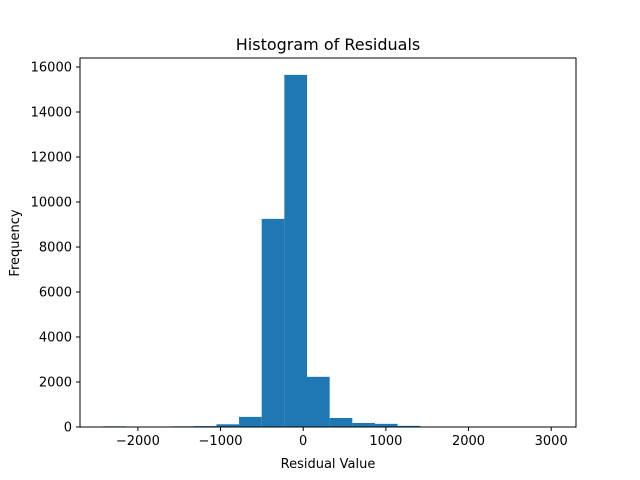  Describe the element at coordinates (328, 44) in the screenshot. I see `chart-title: Histogram of Residuals` at that location.